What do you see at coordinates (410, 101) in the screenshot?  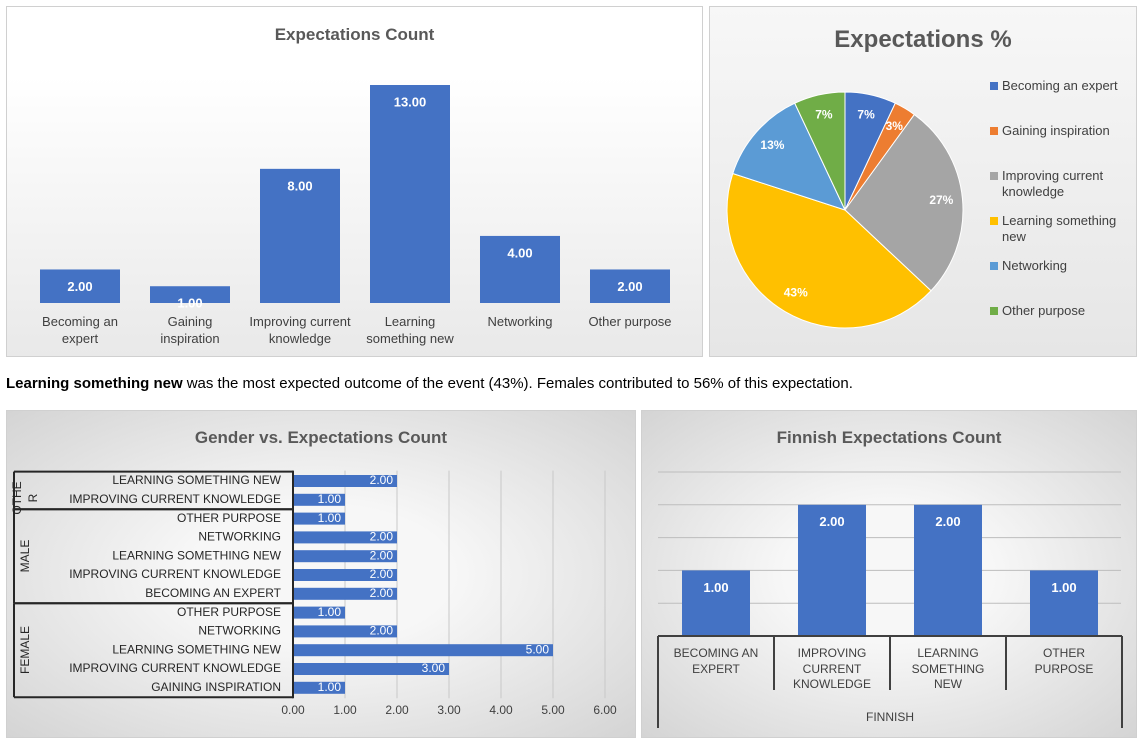 I see `value-label: 13.00` at bounding box center [410, 101].